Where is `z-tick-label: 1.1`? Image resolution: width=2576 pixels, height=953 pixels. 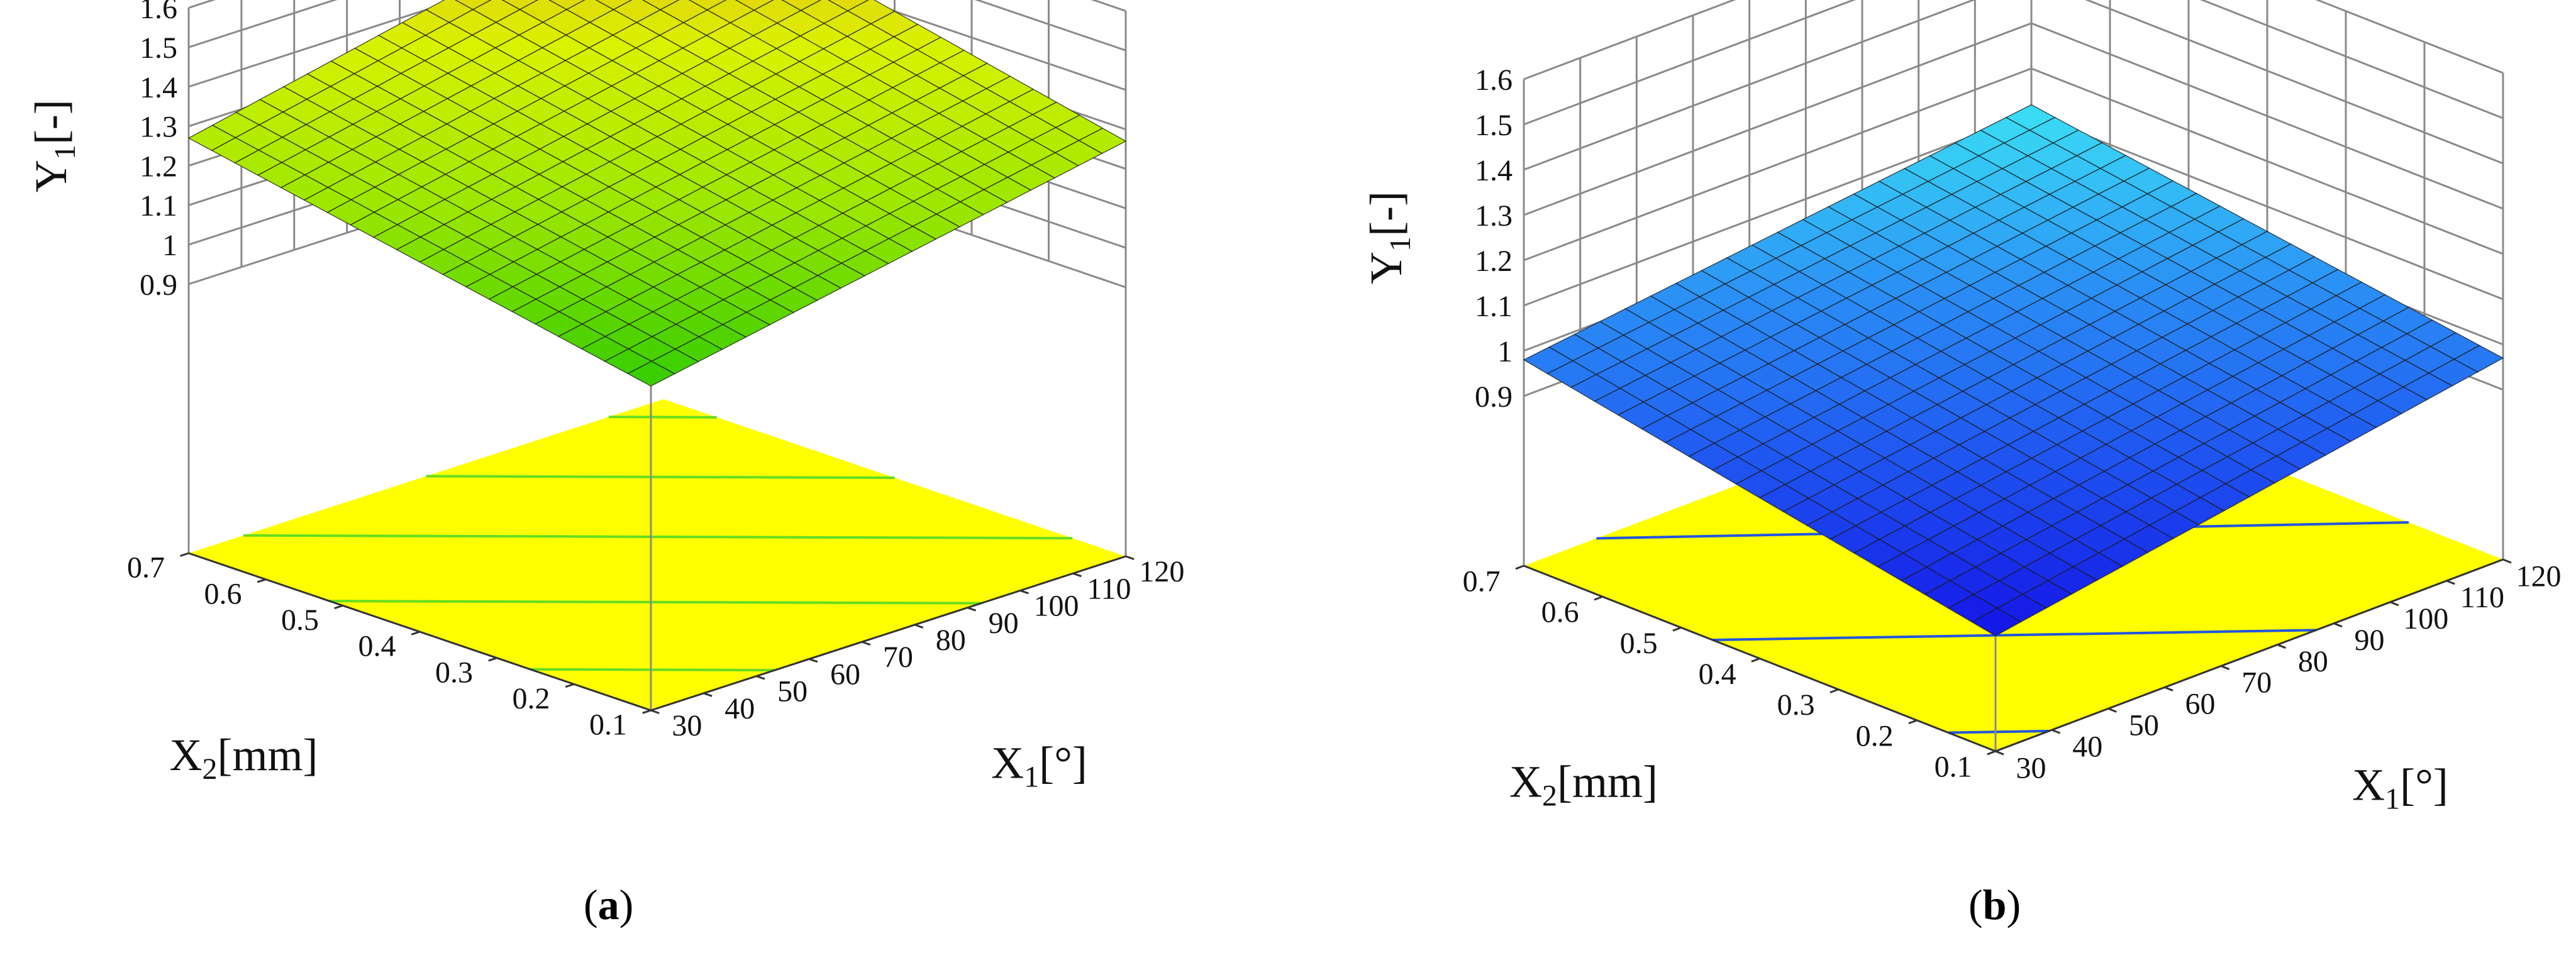
z-tick-label: 1.1 is located at coordinates (158, 206).